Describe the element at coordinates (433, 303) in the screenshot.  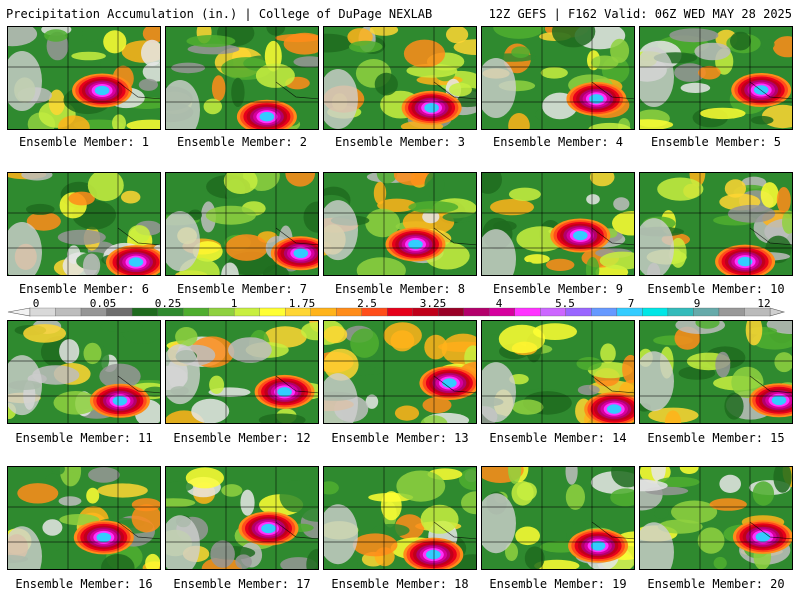
I see `colorbar-tick-label: 3.25` at that location.